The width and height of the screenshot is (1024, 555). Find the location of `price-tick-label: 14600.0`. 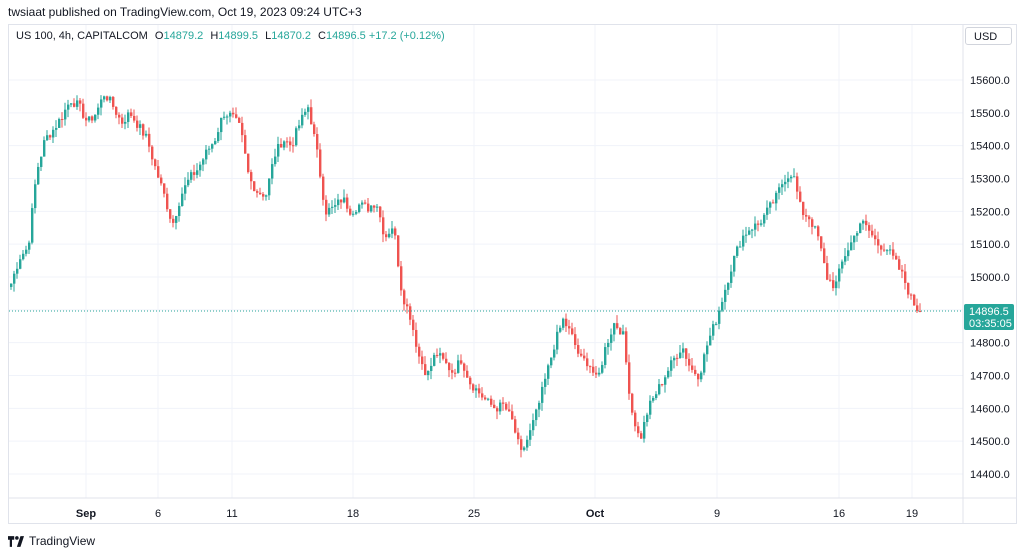

price-tick-label: 14600.0 is located at coordinates (990, 409).